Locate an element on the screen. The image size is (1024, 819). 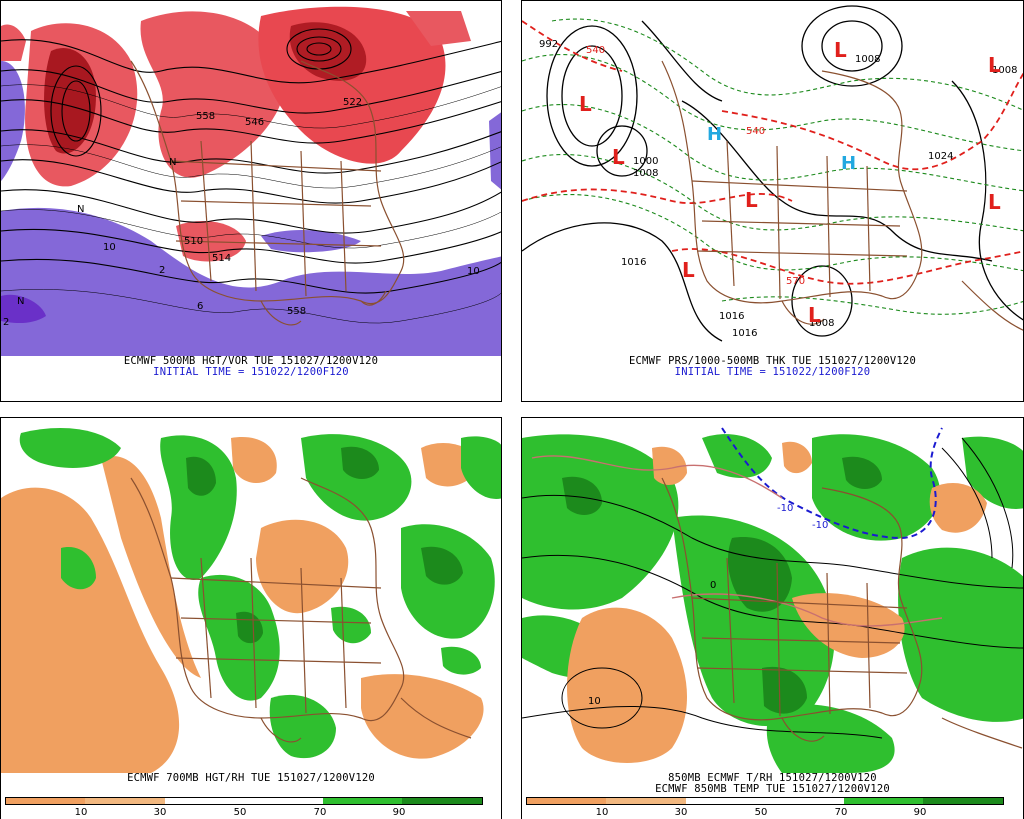
thickness-label: 570 is located at coordinates (795, 281).